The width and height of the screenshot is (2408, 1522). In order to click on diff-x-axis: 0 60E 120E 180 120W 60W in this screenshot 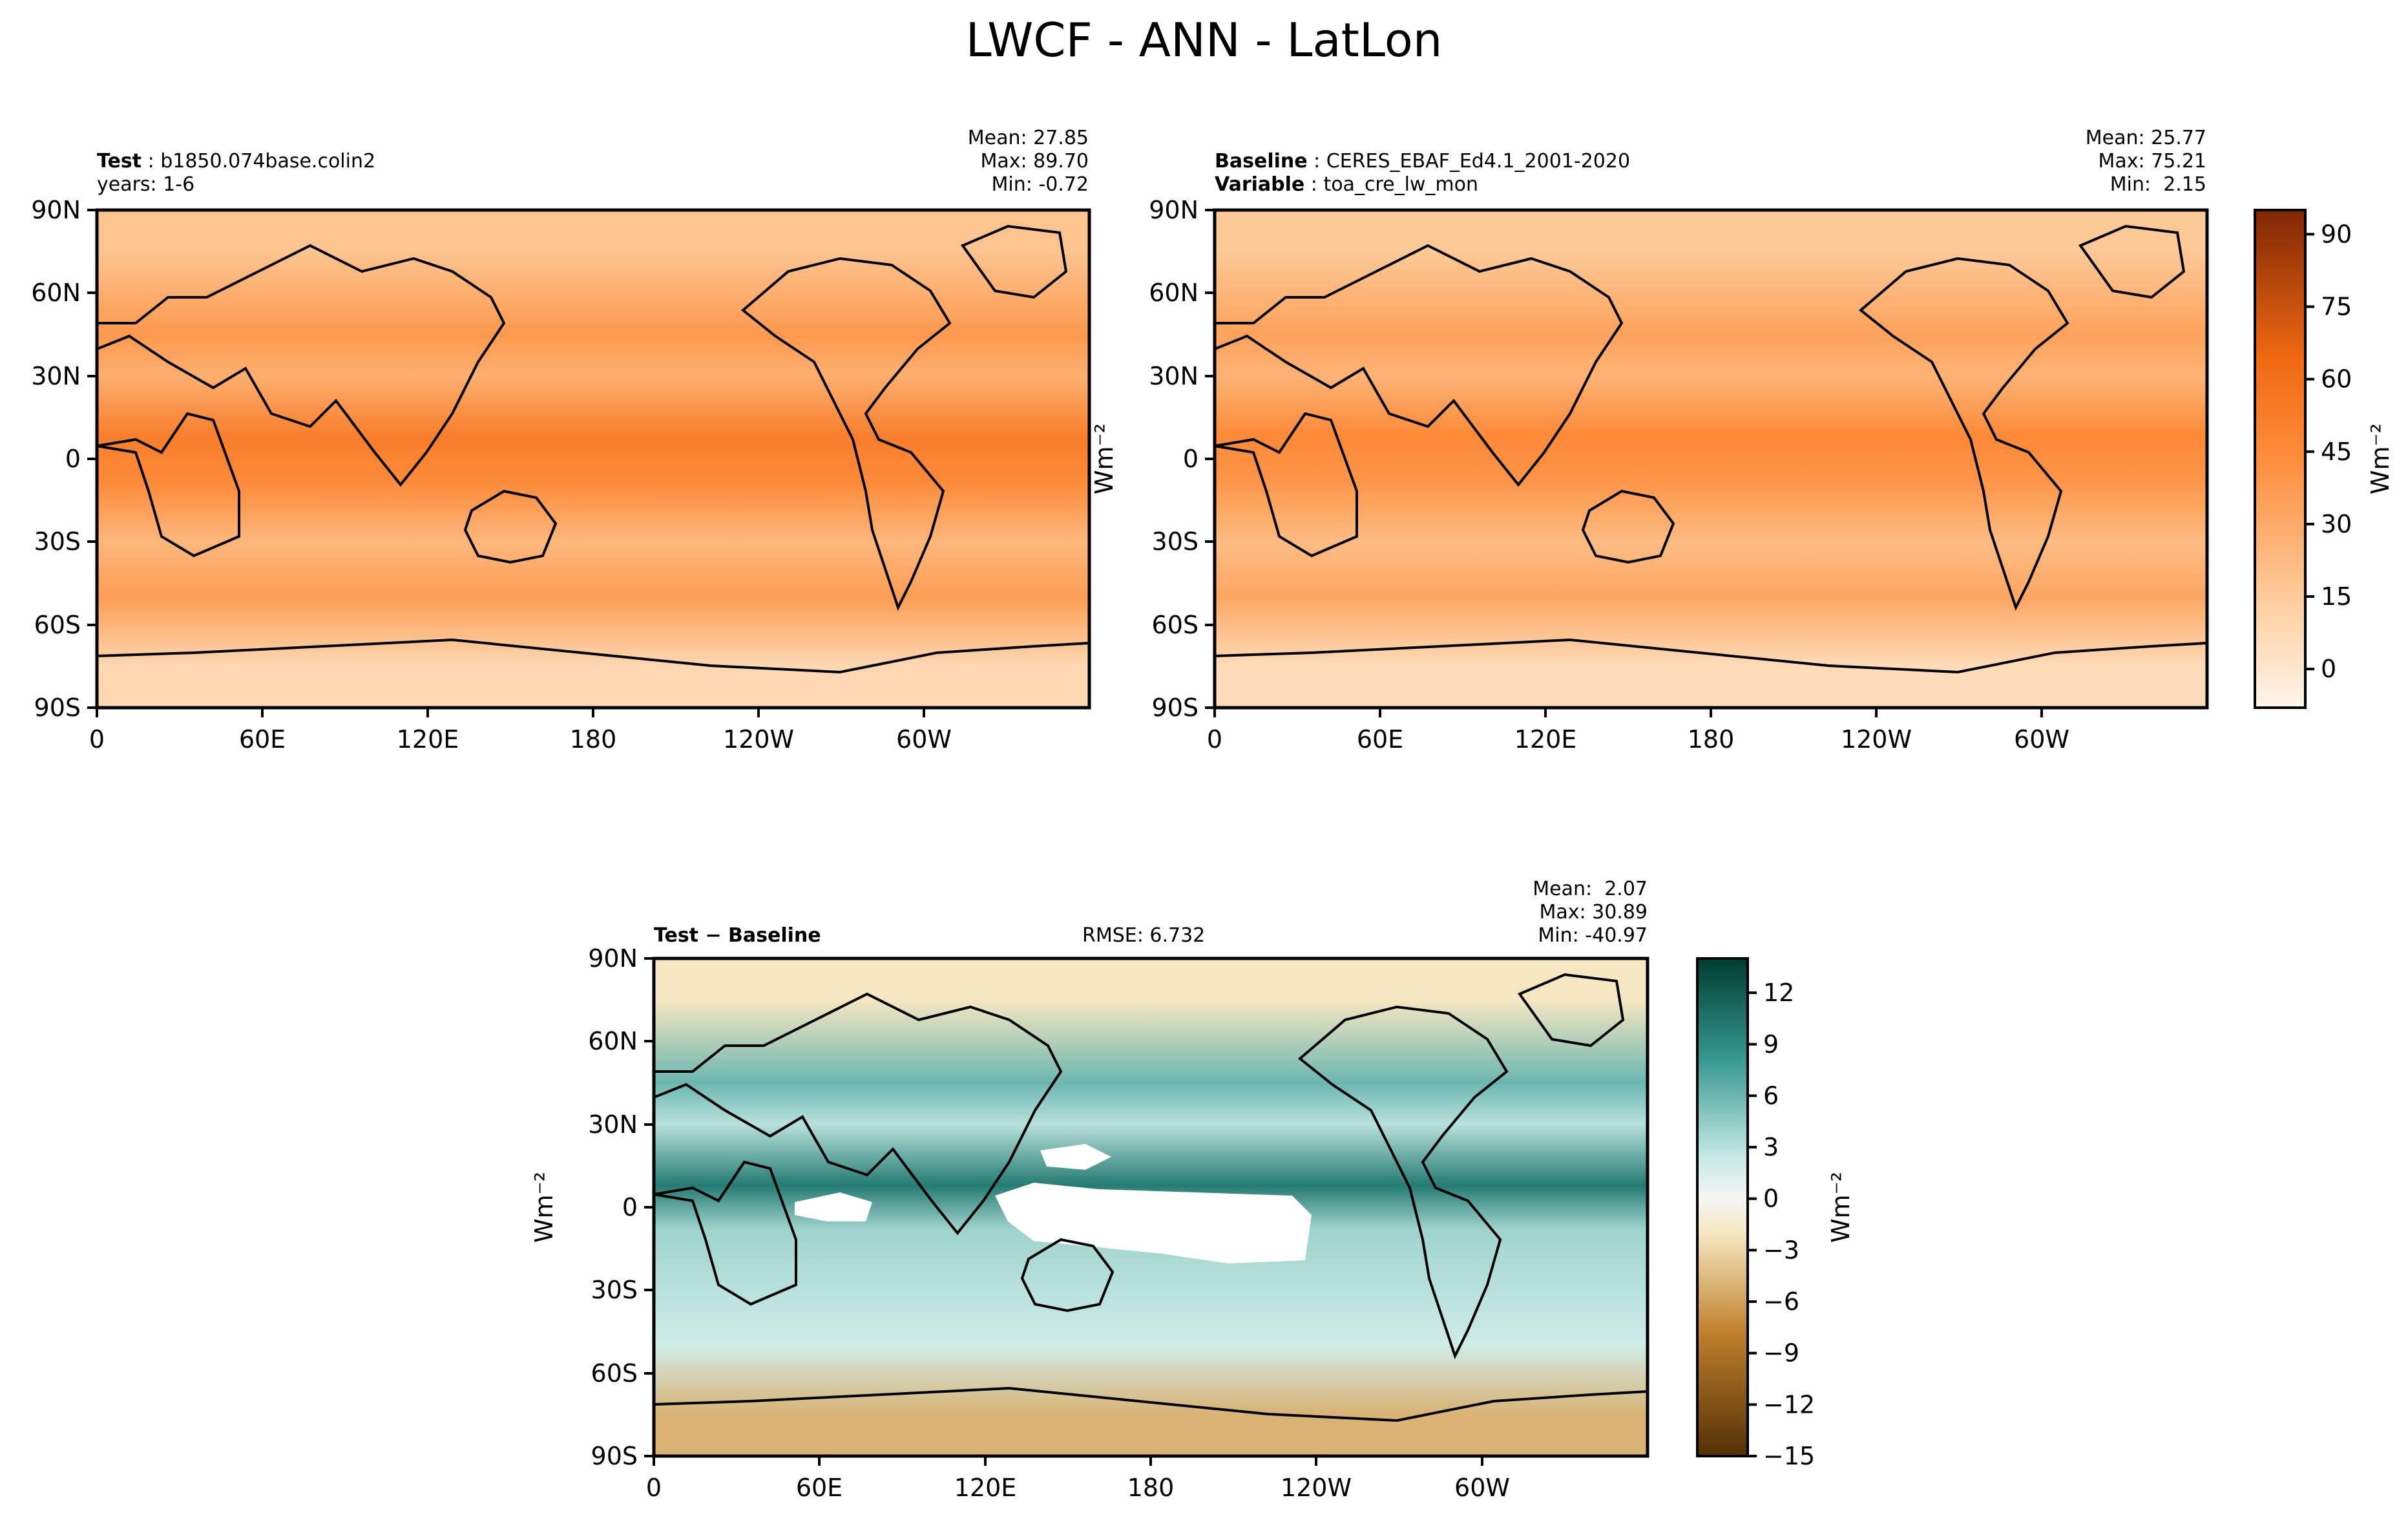, I will do `click(1078, 1479)`.